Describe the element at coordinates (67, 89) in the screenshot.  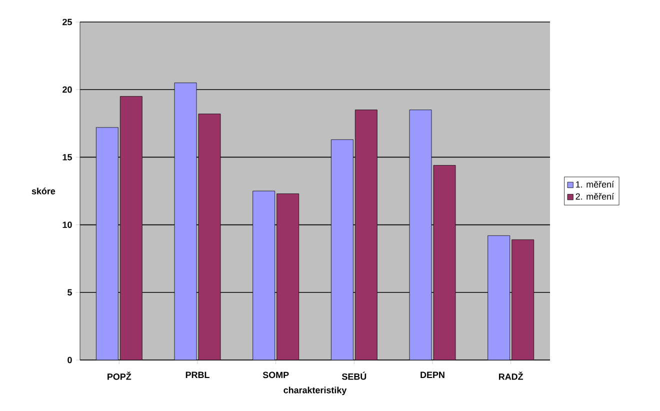
I see `y-tick-label: 20` at that location.